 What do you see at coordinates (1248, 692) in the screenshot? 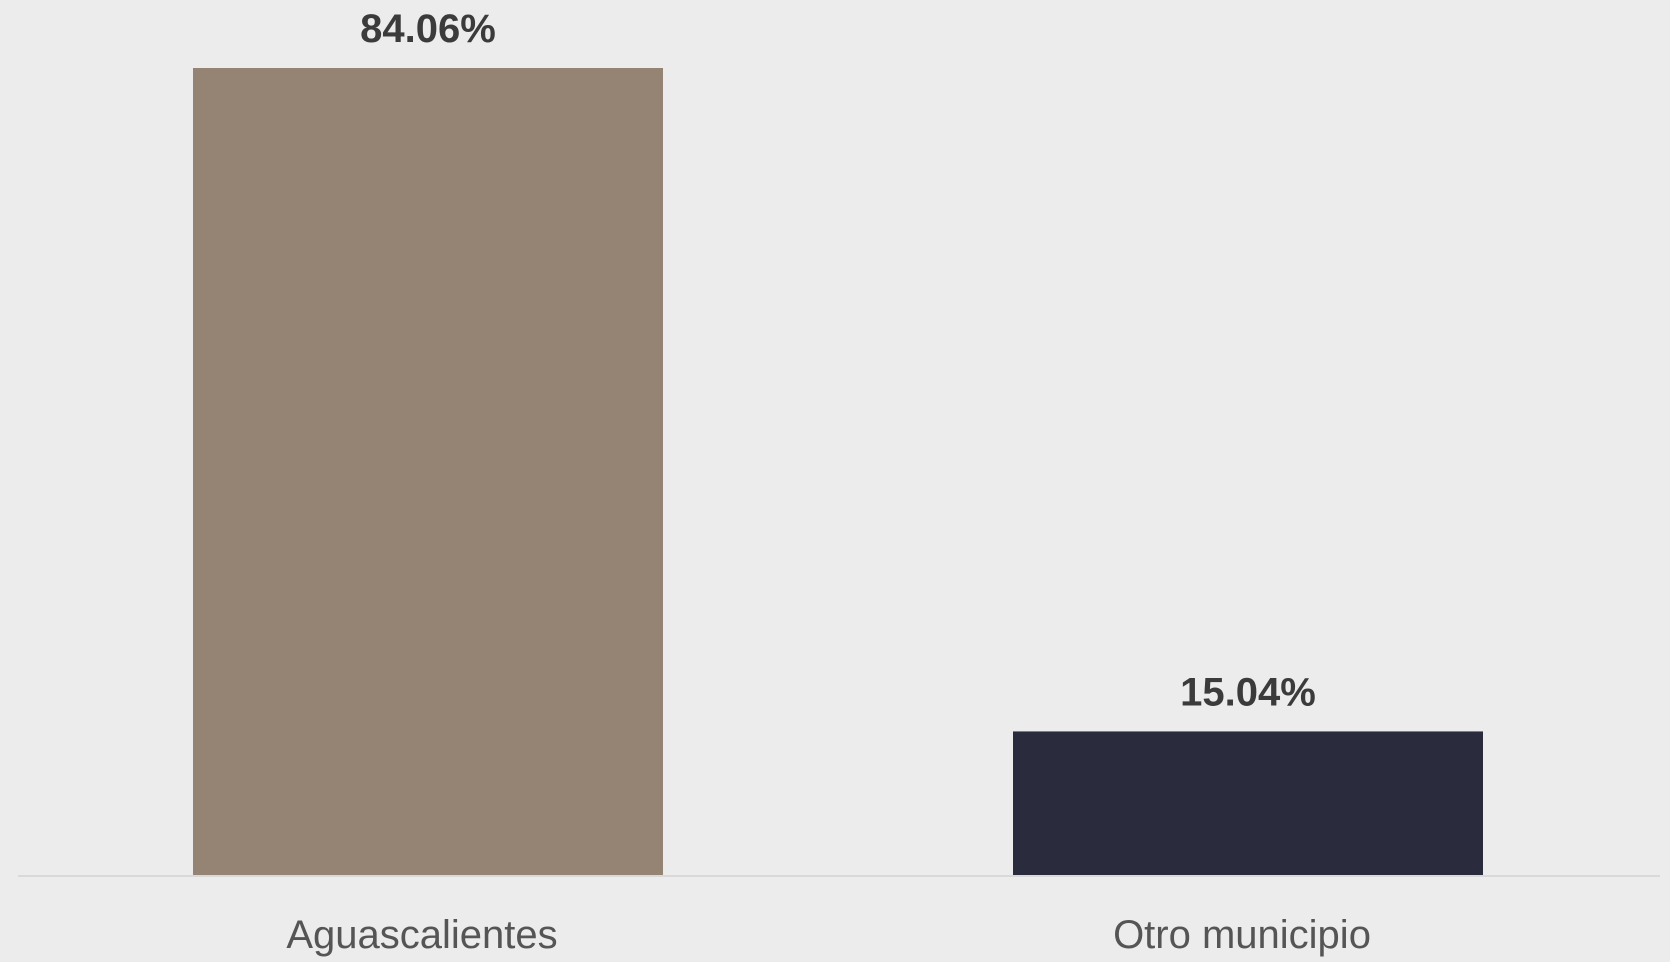
I see `bar-value-label-2: 15.04%` at bounding box center [1248, 692].